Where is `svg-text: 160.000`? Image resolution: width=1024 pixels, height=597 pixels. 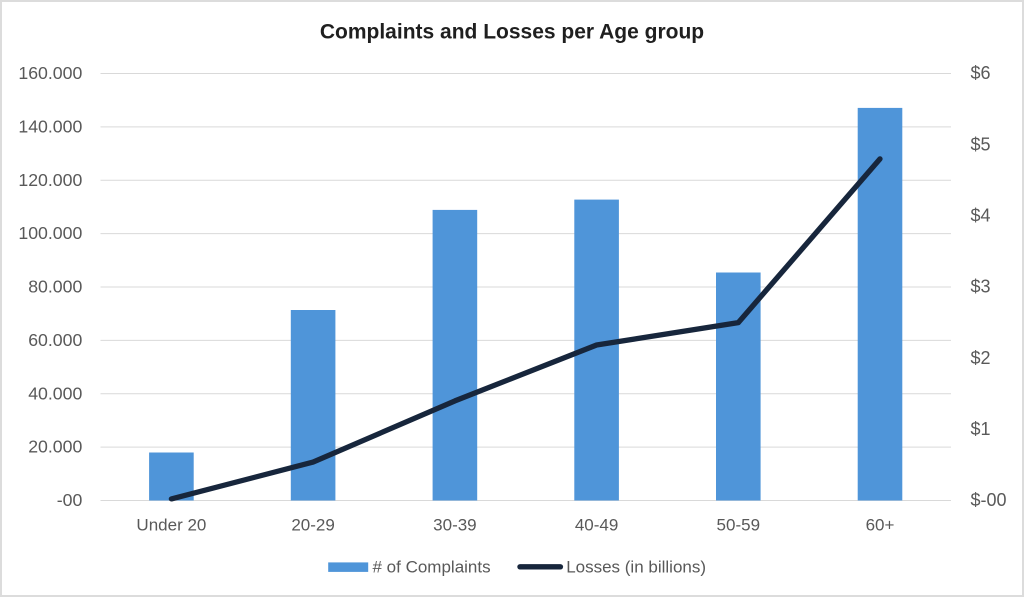
svg-text: 160.000 is located at coordinates (50, 73).